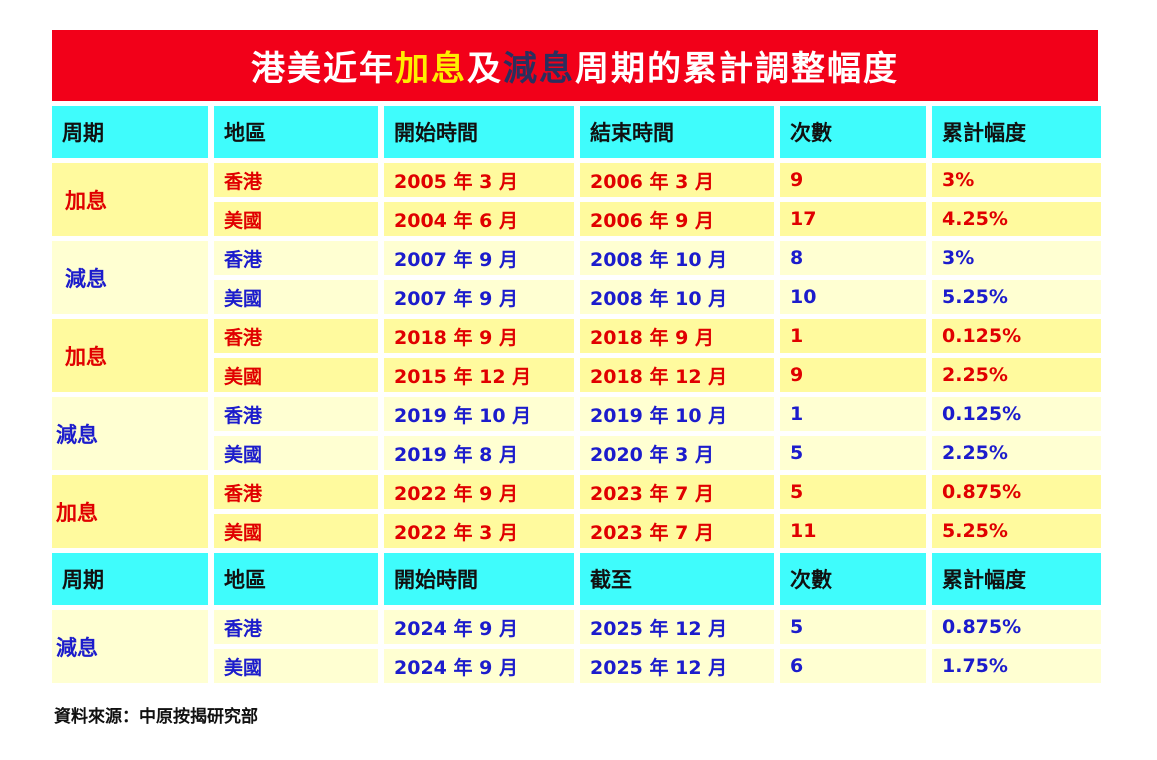 The width and height of the screenshot is (1157, 760). I want to click on title-hike: 加息, so click(431, 69).